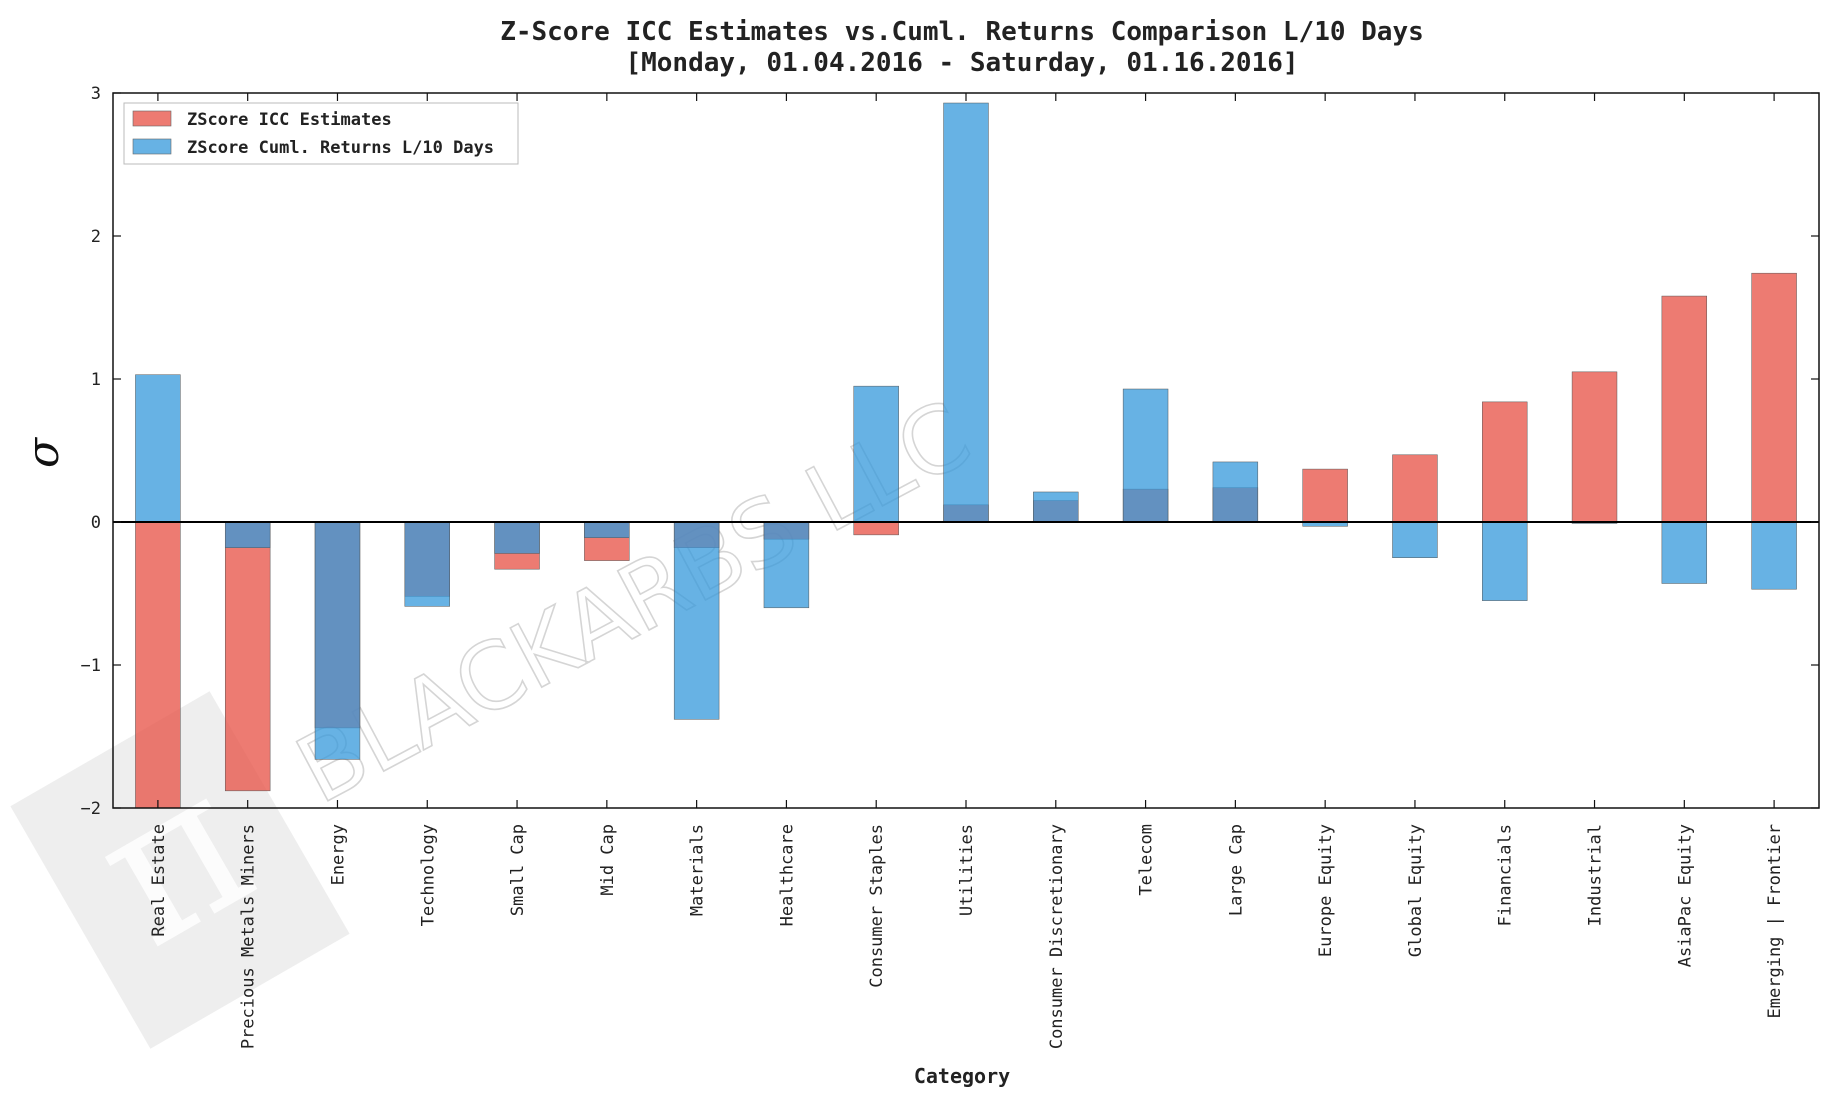  Describe the element at coordinates (608, 860) in the screenshot. I see `x-tick-label: Mid Cap` at that location.